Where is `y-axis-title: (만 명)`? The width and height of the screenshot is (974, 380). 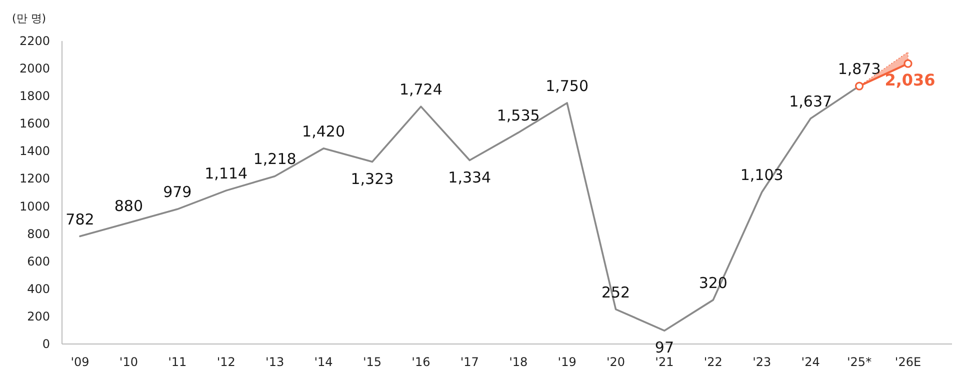
y-axis-title: (만 명) is located at coordinates (29, 18).